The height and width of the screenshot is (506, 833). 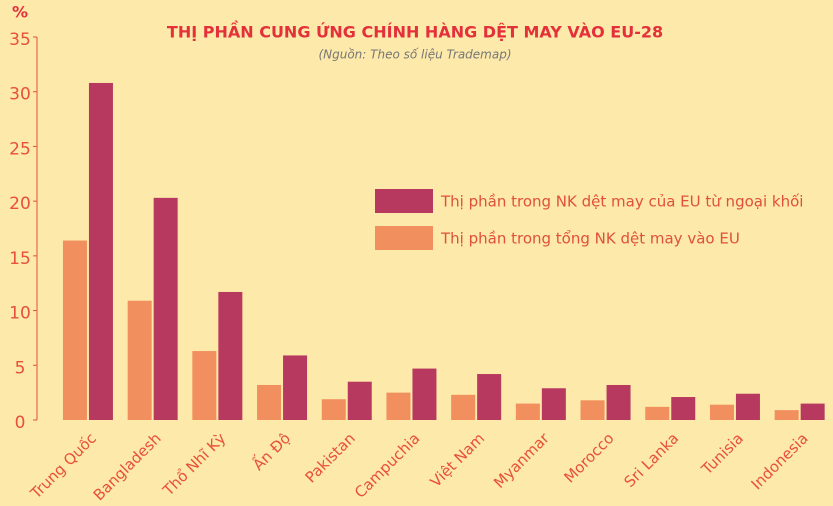 What do you see at coordinates (20, 149) in the screenshot?
I see `y-tick-label: 25` at bounding box center [20, 149].